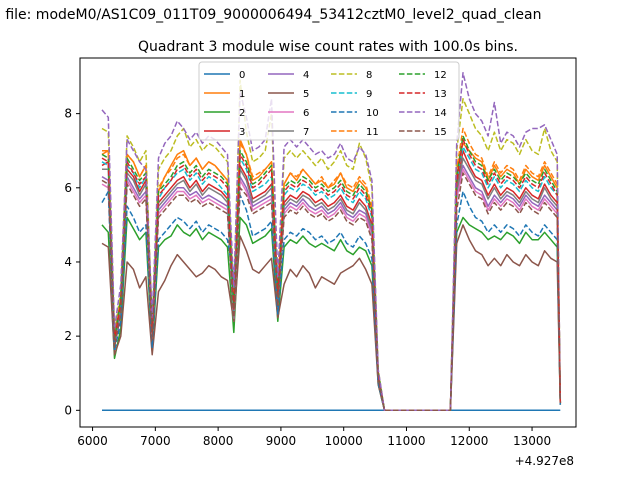  Describe the element at coordinates (469, 441) in the screenshot. I see `x-tick-label: 12000` at that location.